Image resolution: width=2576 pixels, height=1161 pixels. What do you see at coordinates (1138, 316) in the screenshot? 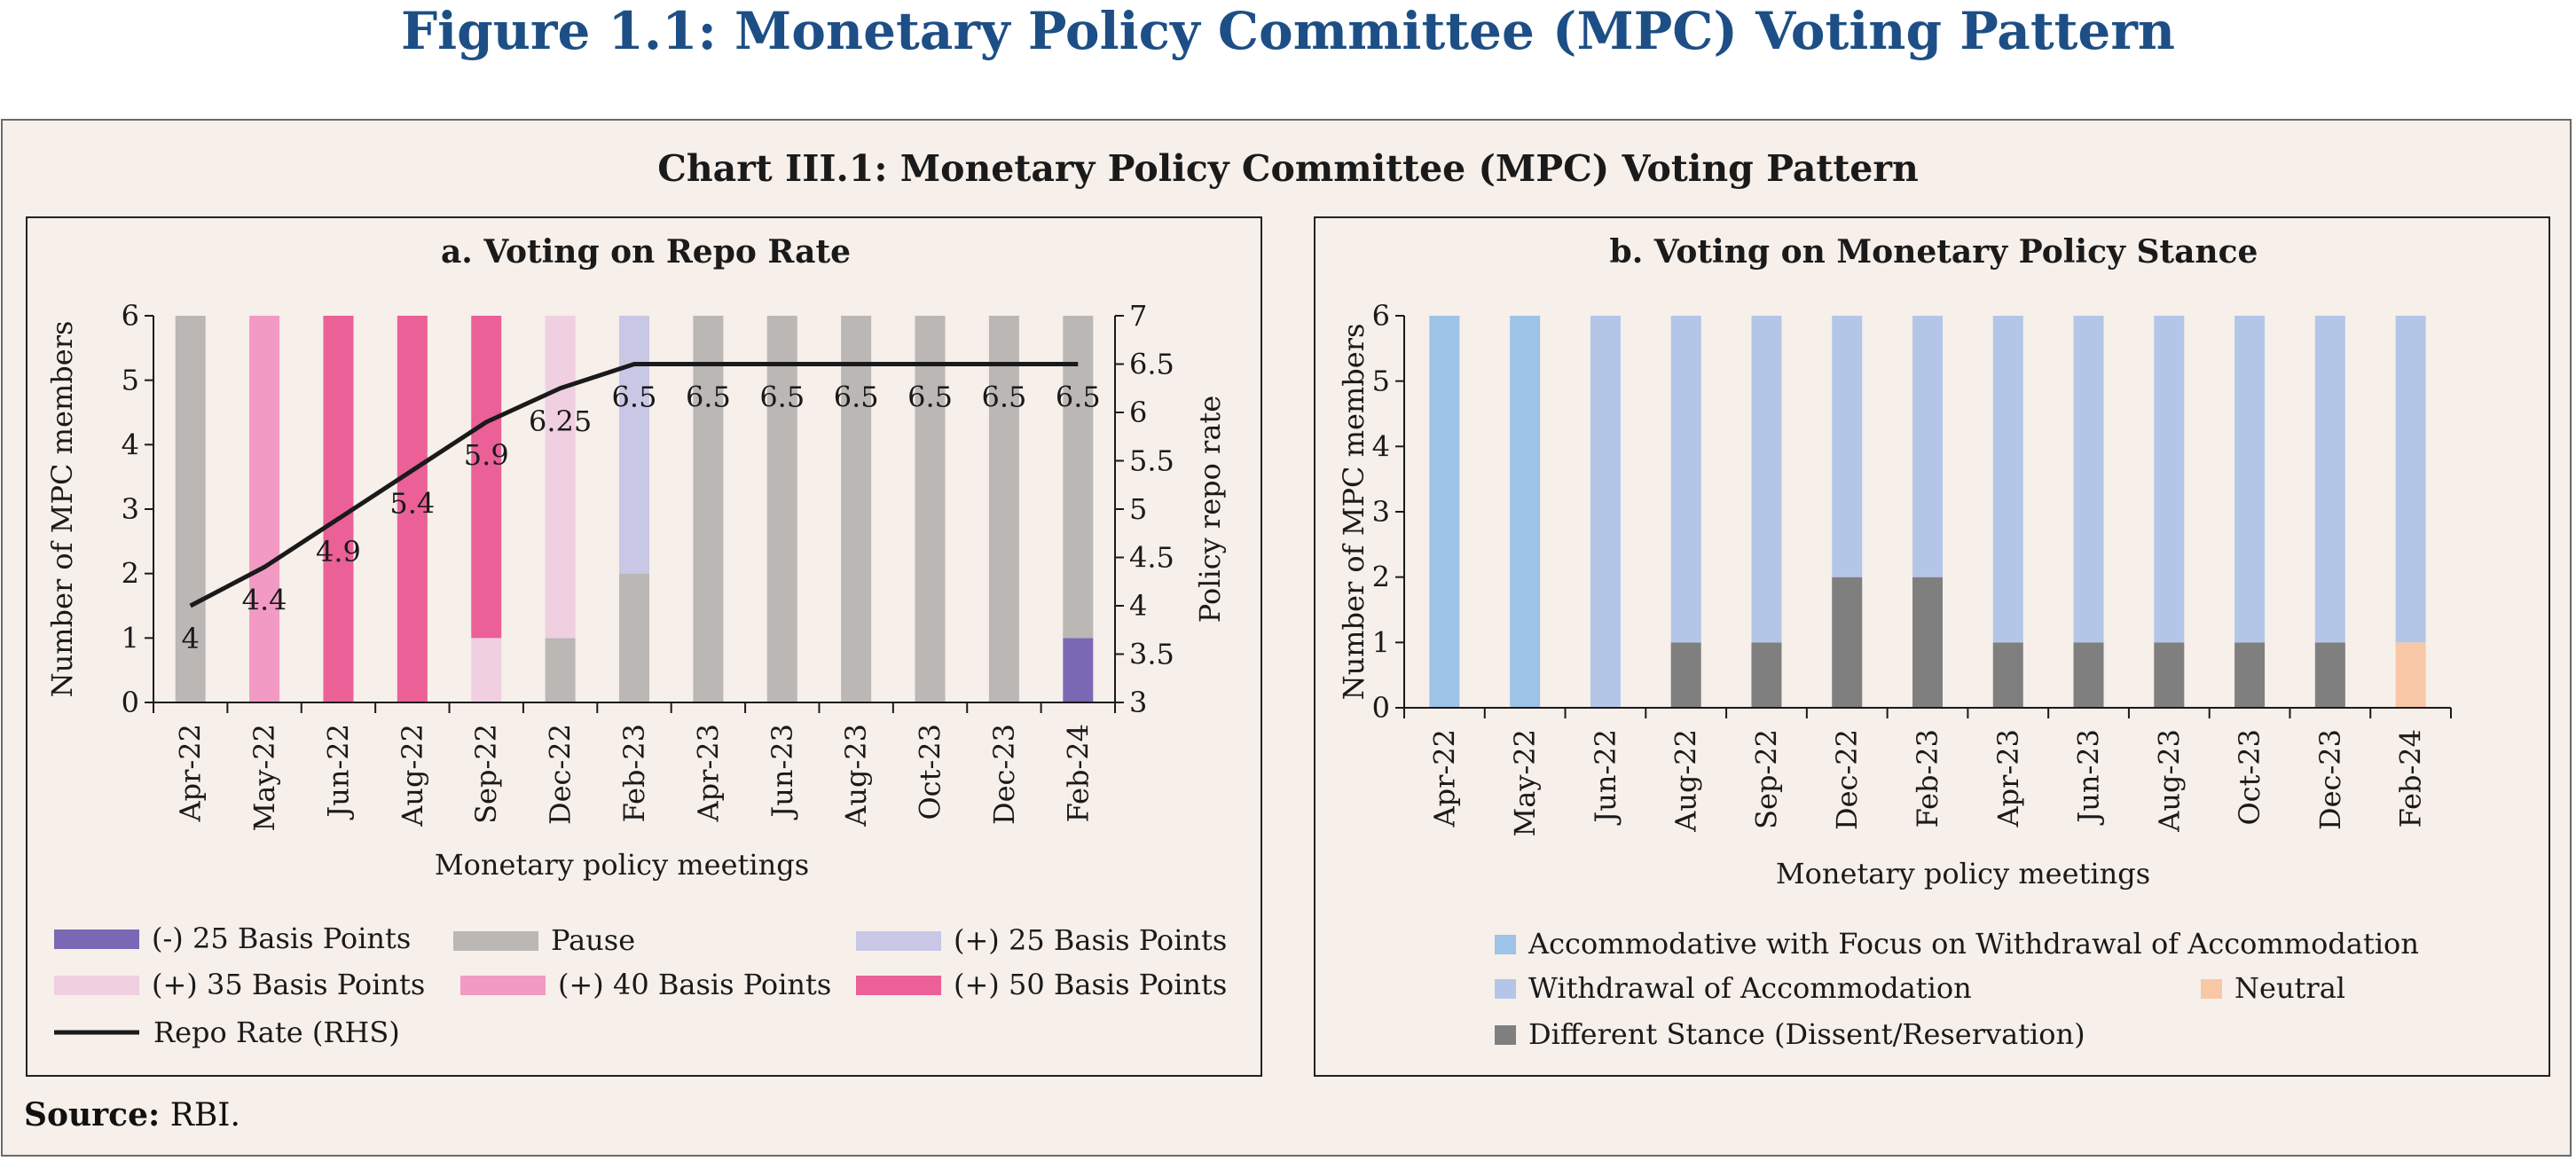
I see `y-tick-label-right: 7` at bounding box center [1138, 316].